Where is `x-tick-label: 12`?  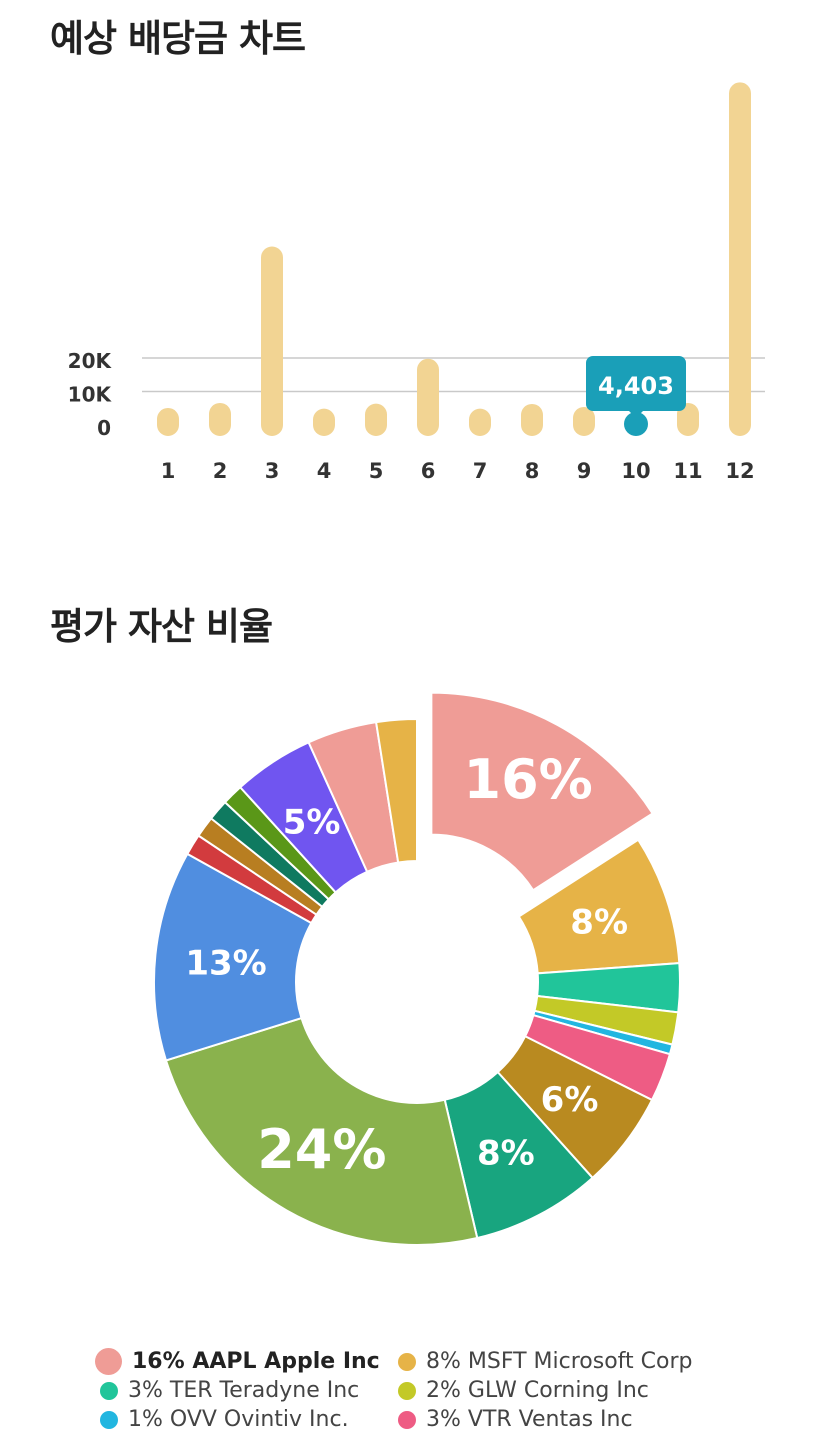
x-tick-label: 12 is located at coordinates (739, 471).